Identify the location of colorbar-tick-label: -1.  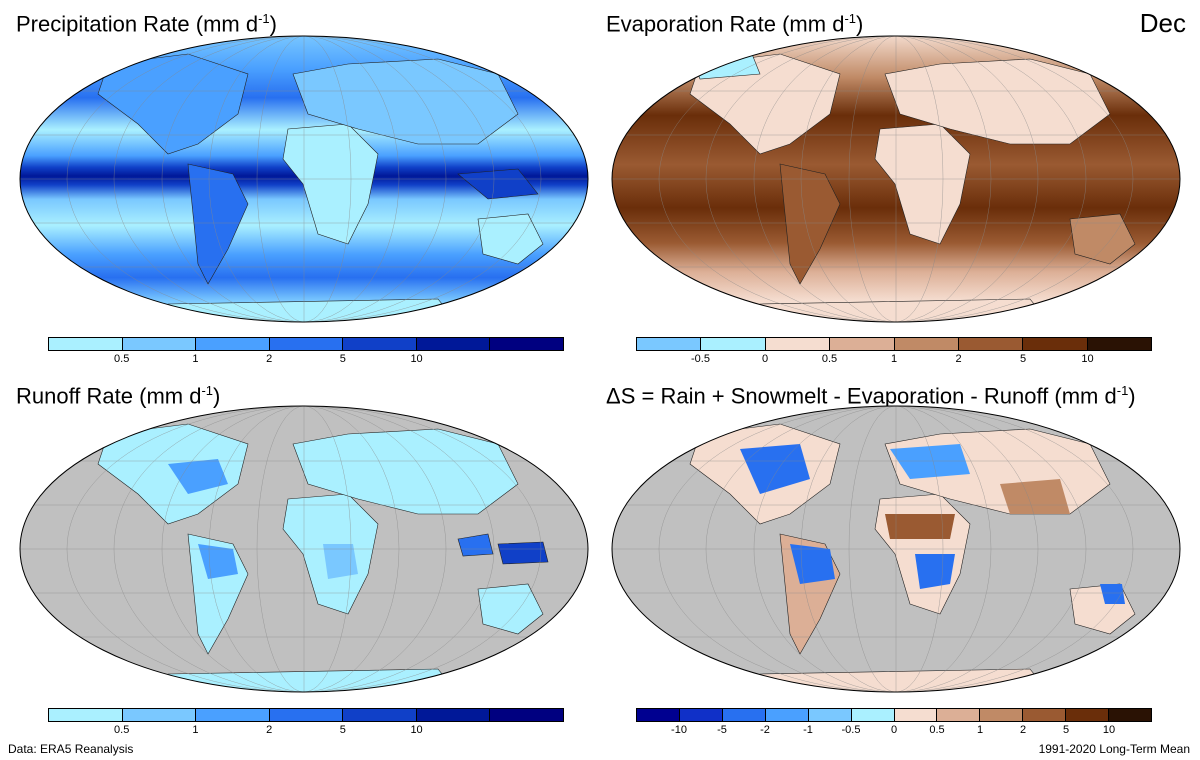
(808, 730).